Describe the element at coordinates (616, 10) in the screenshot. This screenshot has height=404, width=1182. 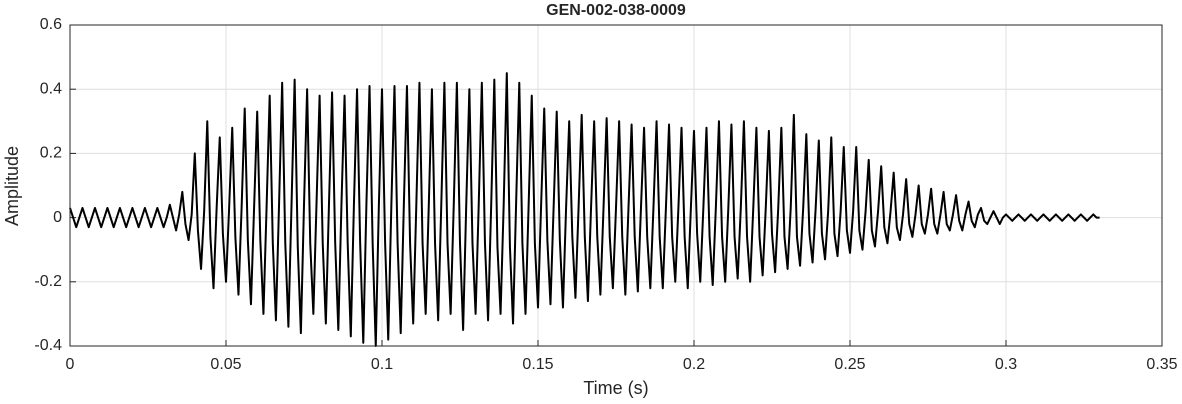
I see `chart-title: GEN-002-038-0009` at that location.